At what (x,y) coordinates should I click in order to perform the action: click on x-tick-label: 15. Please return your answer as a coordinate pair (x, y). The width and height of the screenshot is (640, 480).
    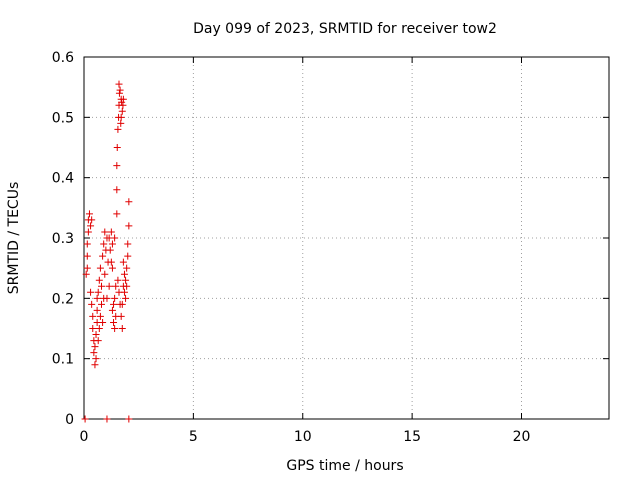
    Looking at the image, I should click on (412, 437).